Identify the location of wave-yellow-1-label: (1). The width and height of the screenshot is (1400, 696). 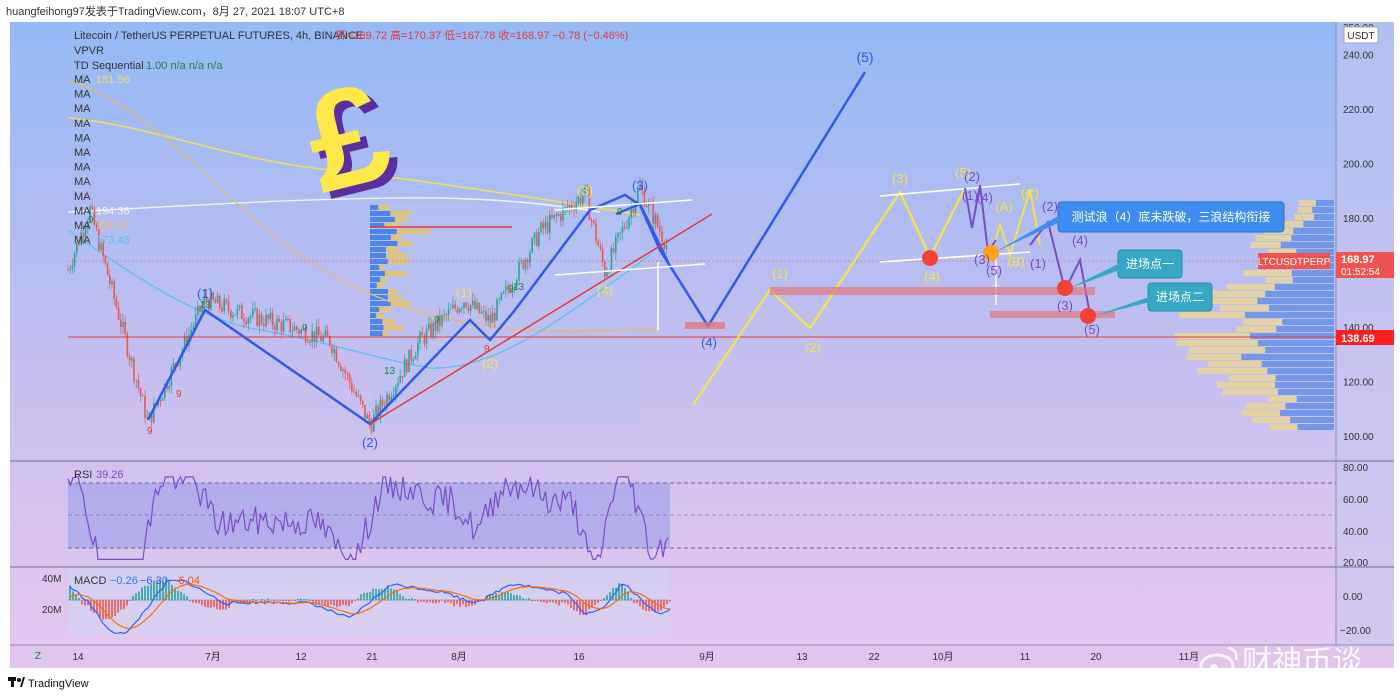
(780, 273).